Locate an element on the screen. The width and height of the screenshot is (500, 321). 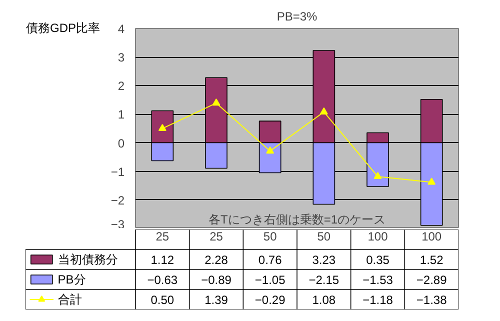
data-label: 1.39 is located at coordinates (216, 300).